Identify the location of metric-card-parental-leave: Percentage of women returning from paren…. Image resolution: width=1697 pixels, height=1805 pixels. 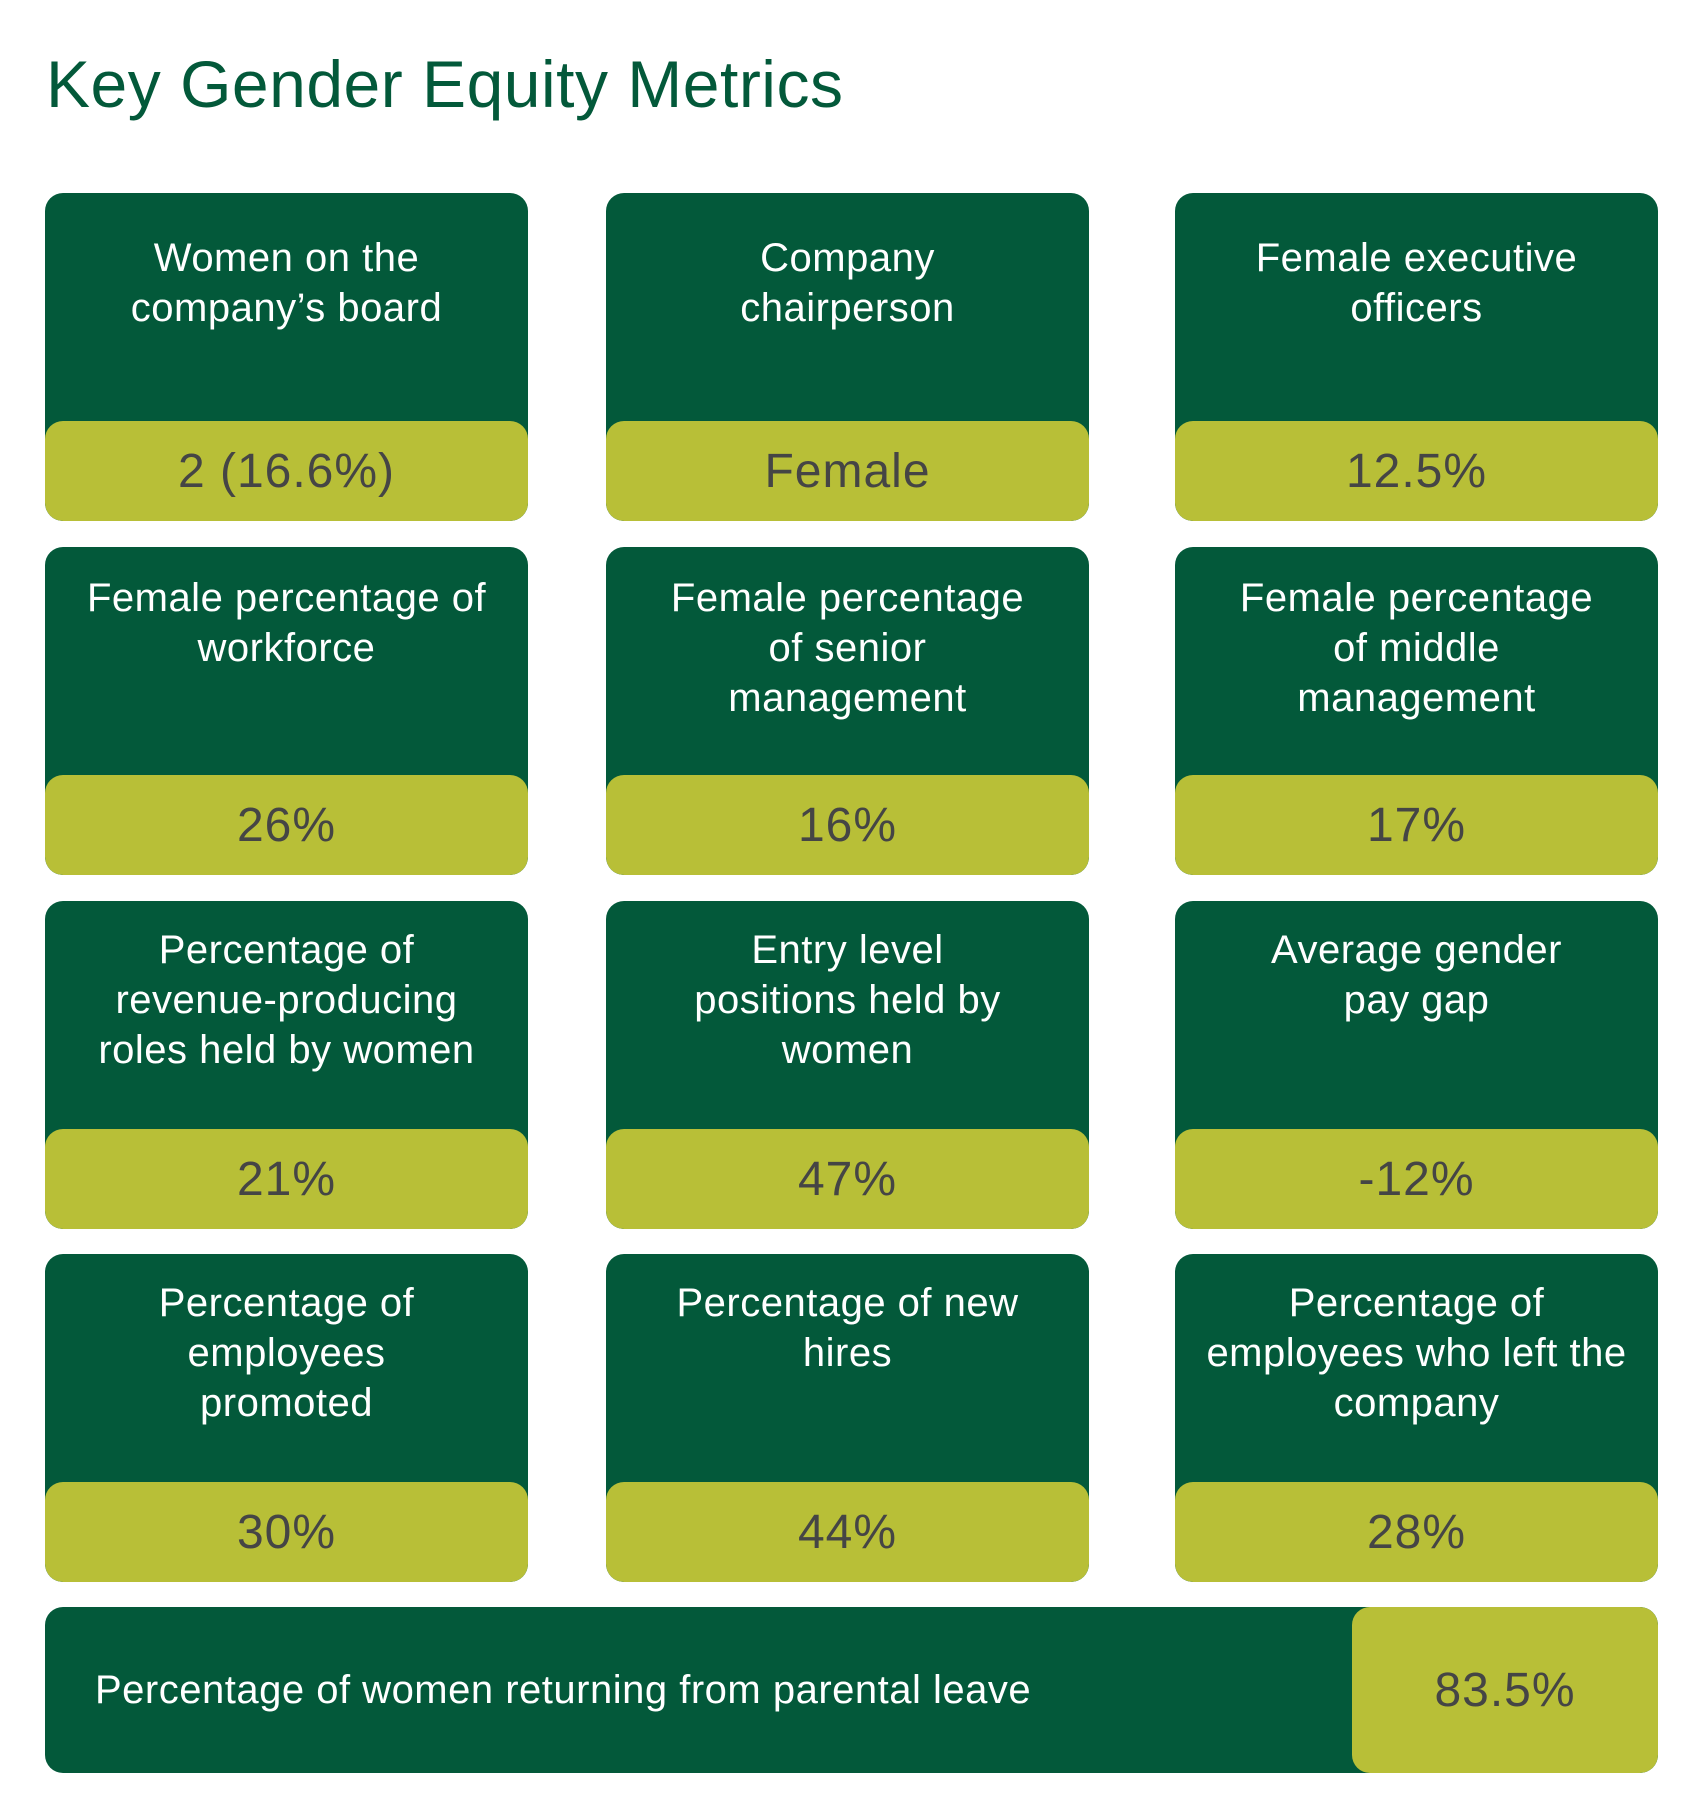
(851, 1690).